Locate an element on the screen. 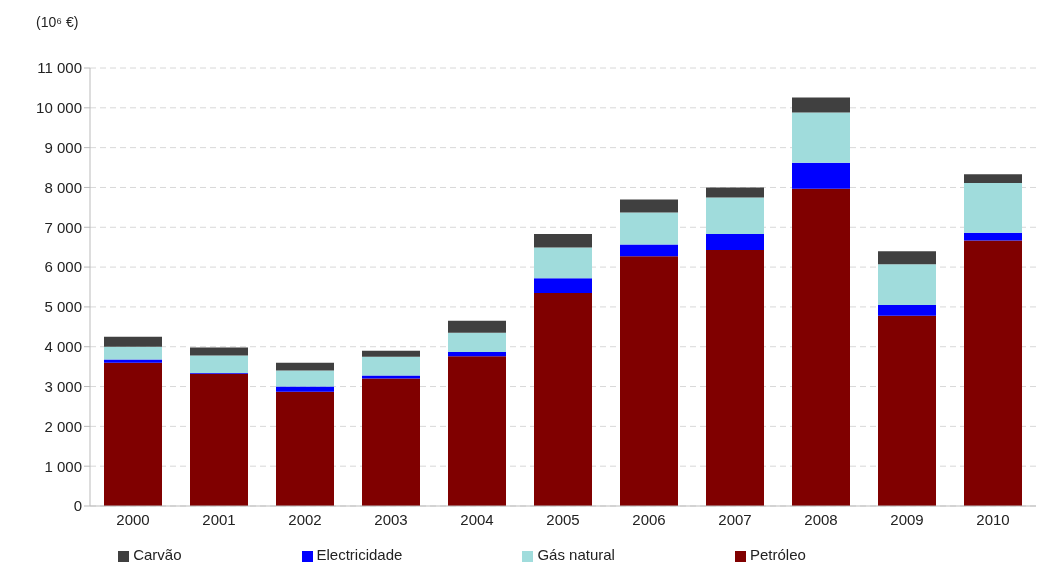  y-tick-label: 11 000 is located at coordinates (59, 68).